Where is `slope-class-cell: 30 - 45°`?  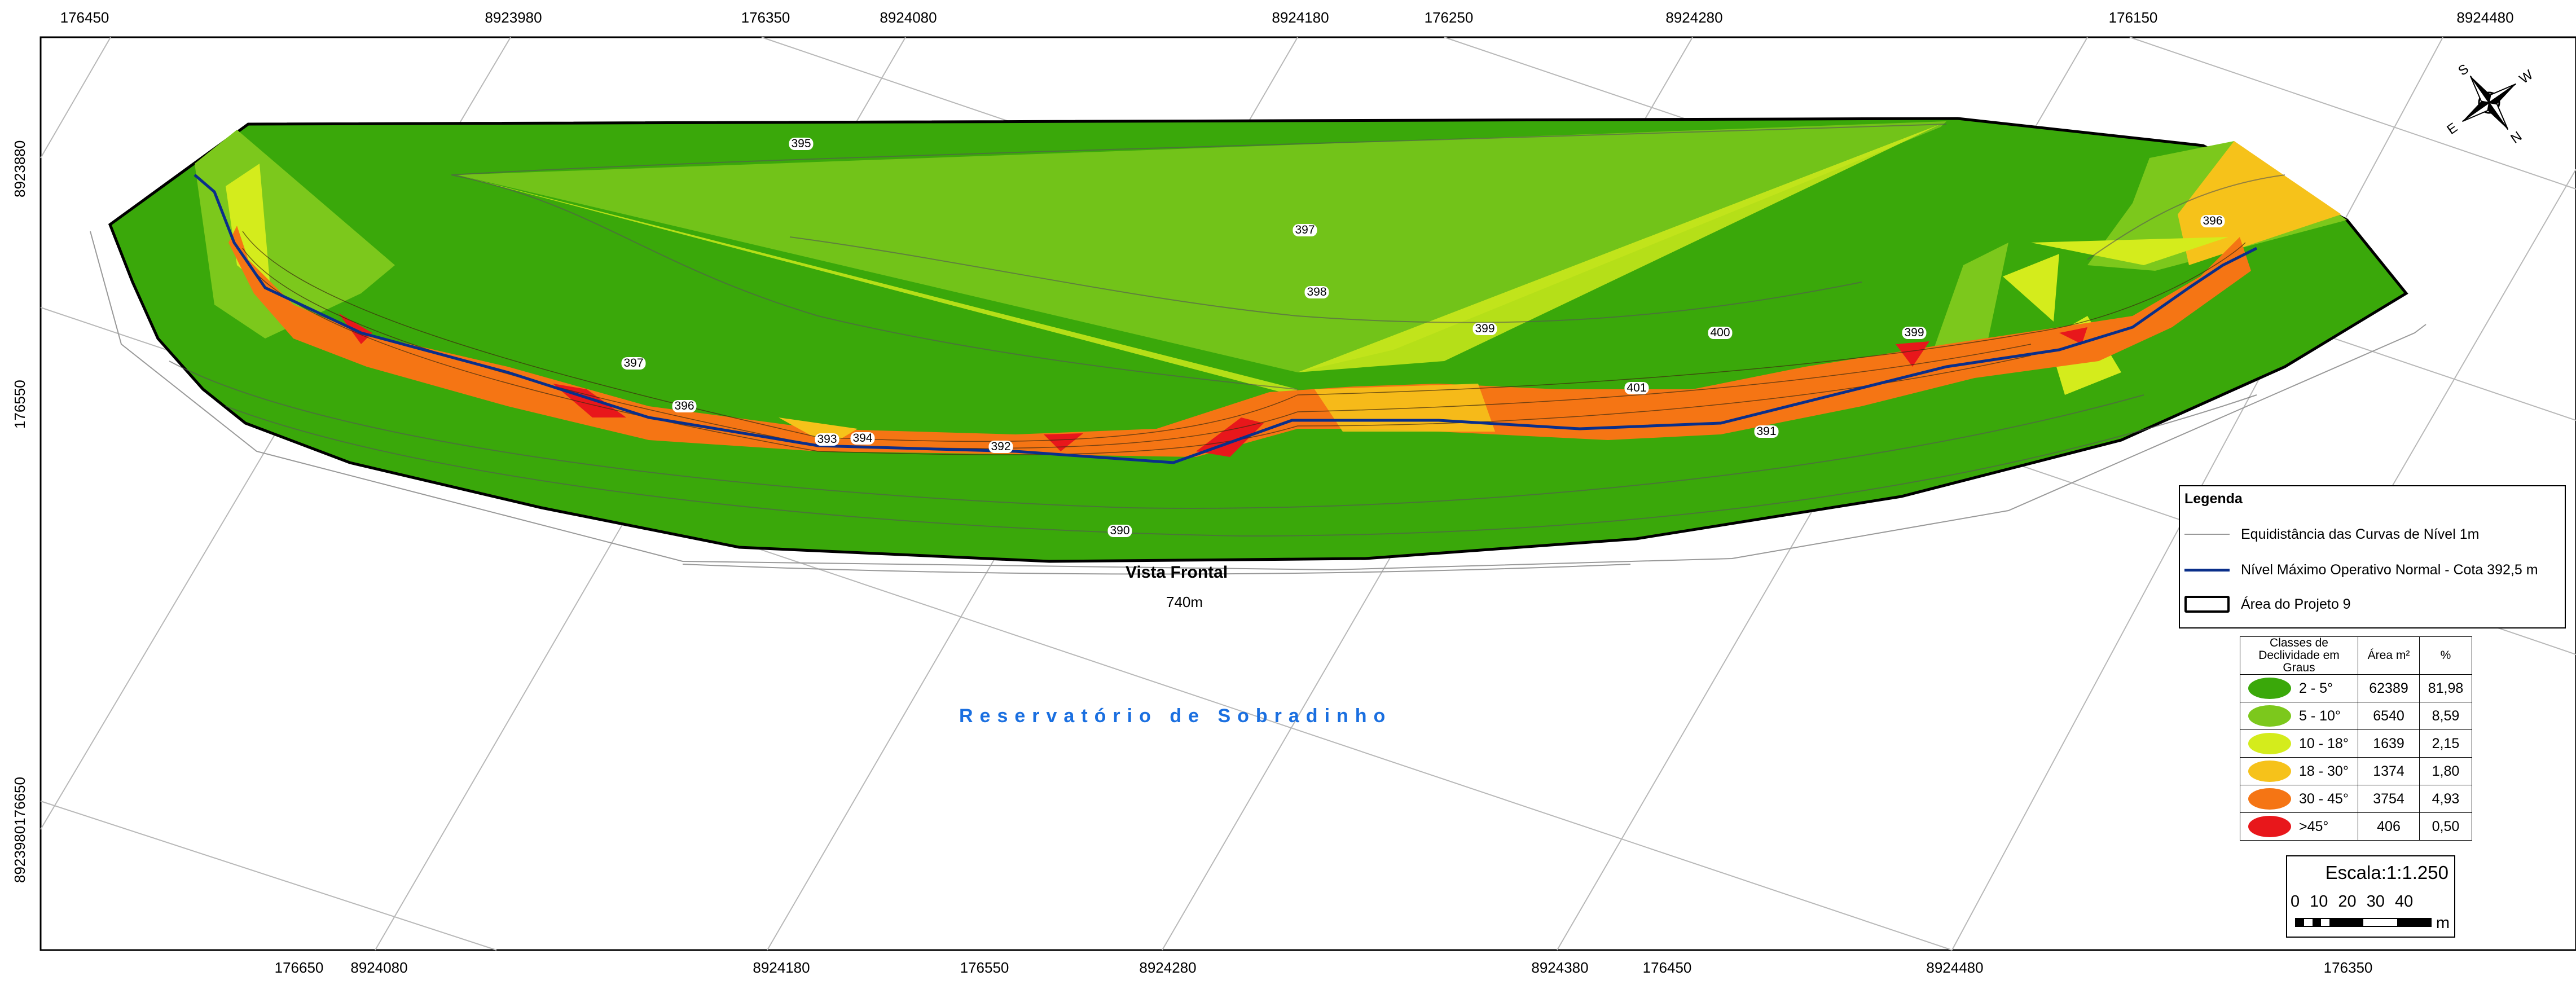
slope-class-cell: 30 - 45° is located at coordinates (2299, 799).